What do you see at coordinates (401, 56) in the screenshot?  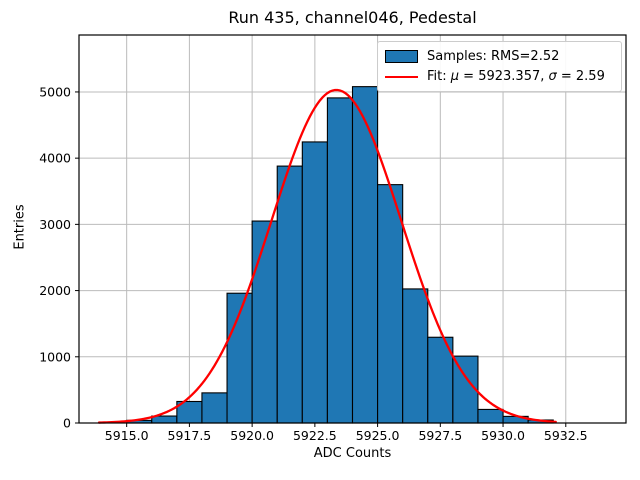 I see `samples-swatch-icon` at bounding box center [401, 56].